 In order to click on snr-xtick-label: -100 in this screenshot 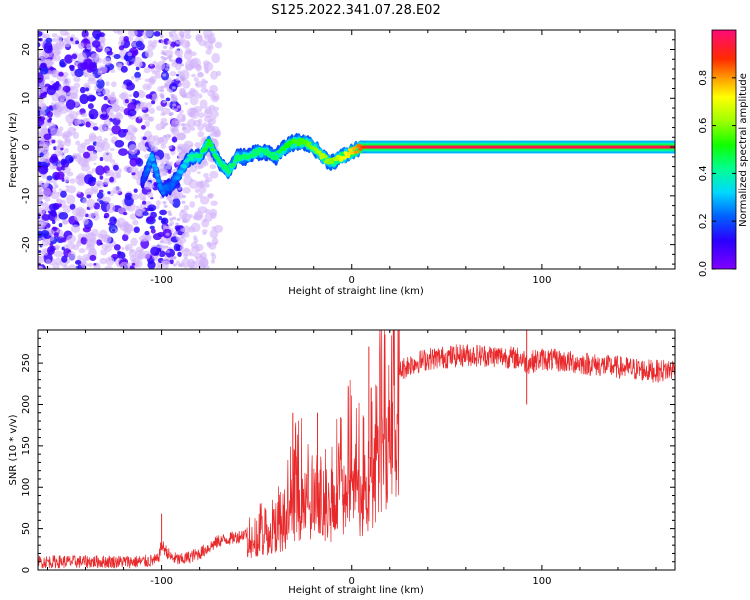, I will do `click(161, 581)`.